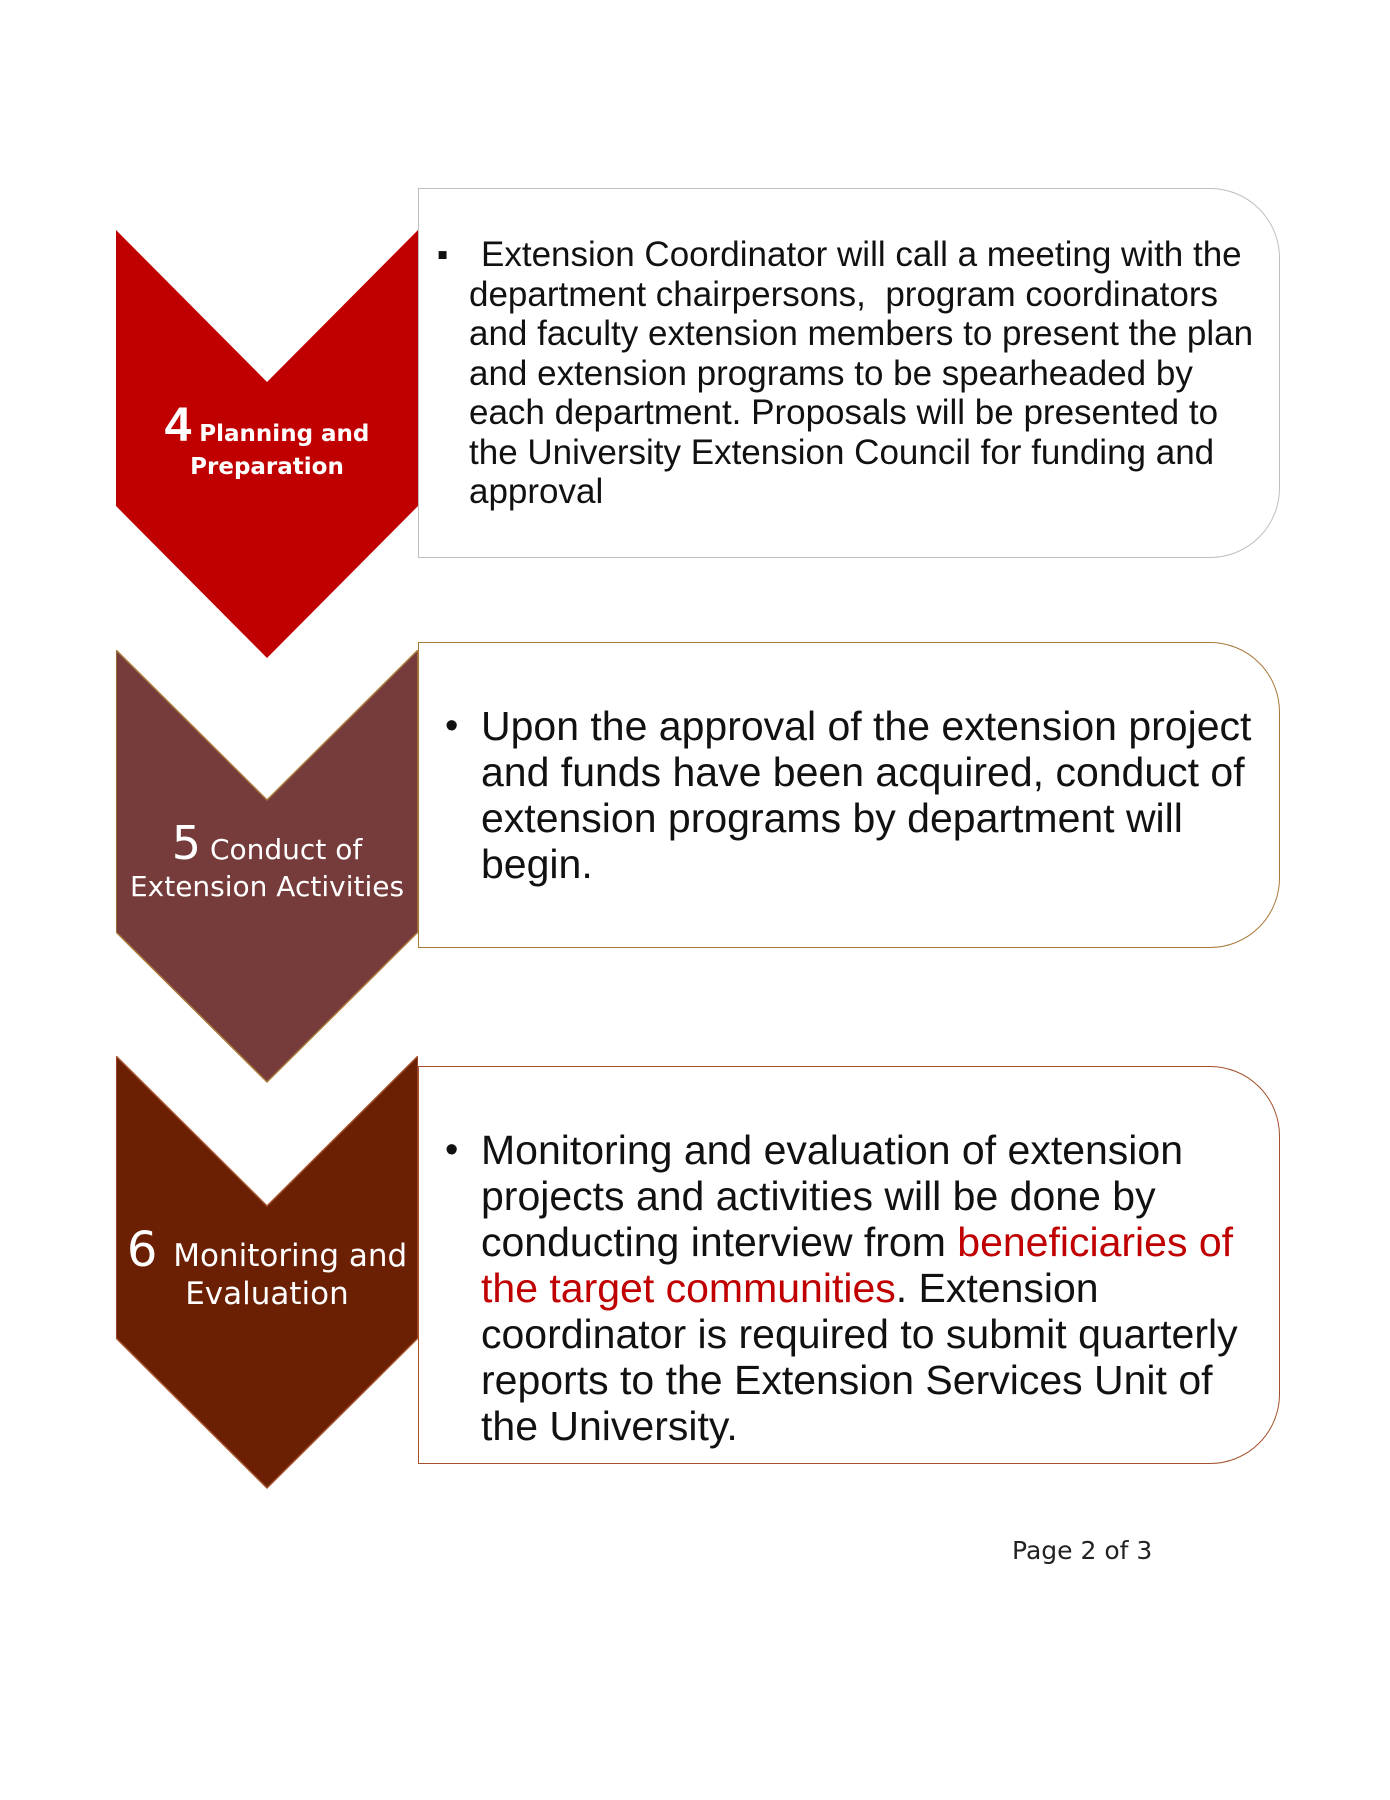  I want to click on step-4-chevron-polygon, so click(267, 444).